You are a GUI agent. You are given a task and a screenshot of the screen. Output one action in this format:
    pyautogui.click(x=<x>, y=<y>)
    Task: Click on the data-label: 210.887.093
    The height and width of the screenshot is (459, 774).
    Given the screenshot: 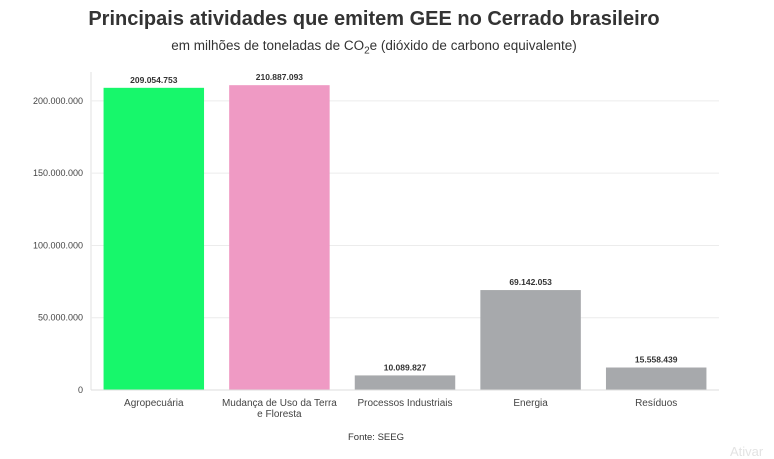 What is the action you would take?
    pyautogui.click(x=280, y=77)
    